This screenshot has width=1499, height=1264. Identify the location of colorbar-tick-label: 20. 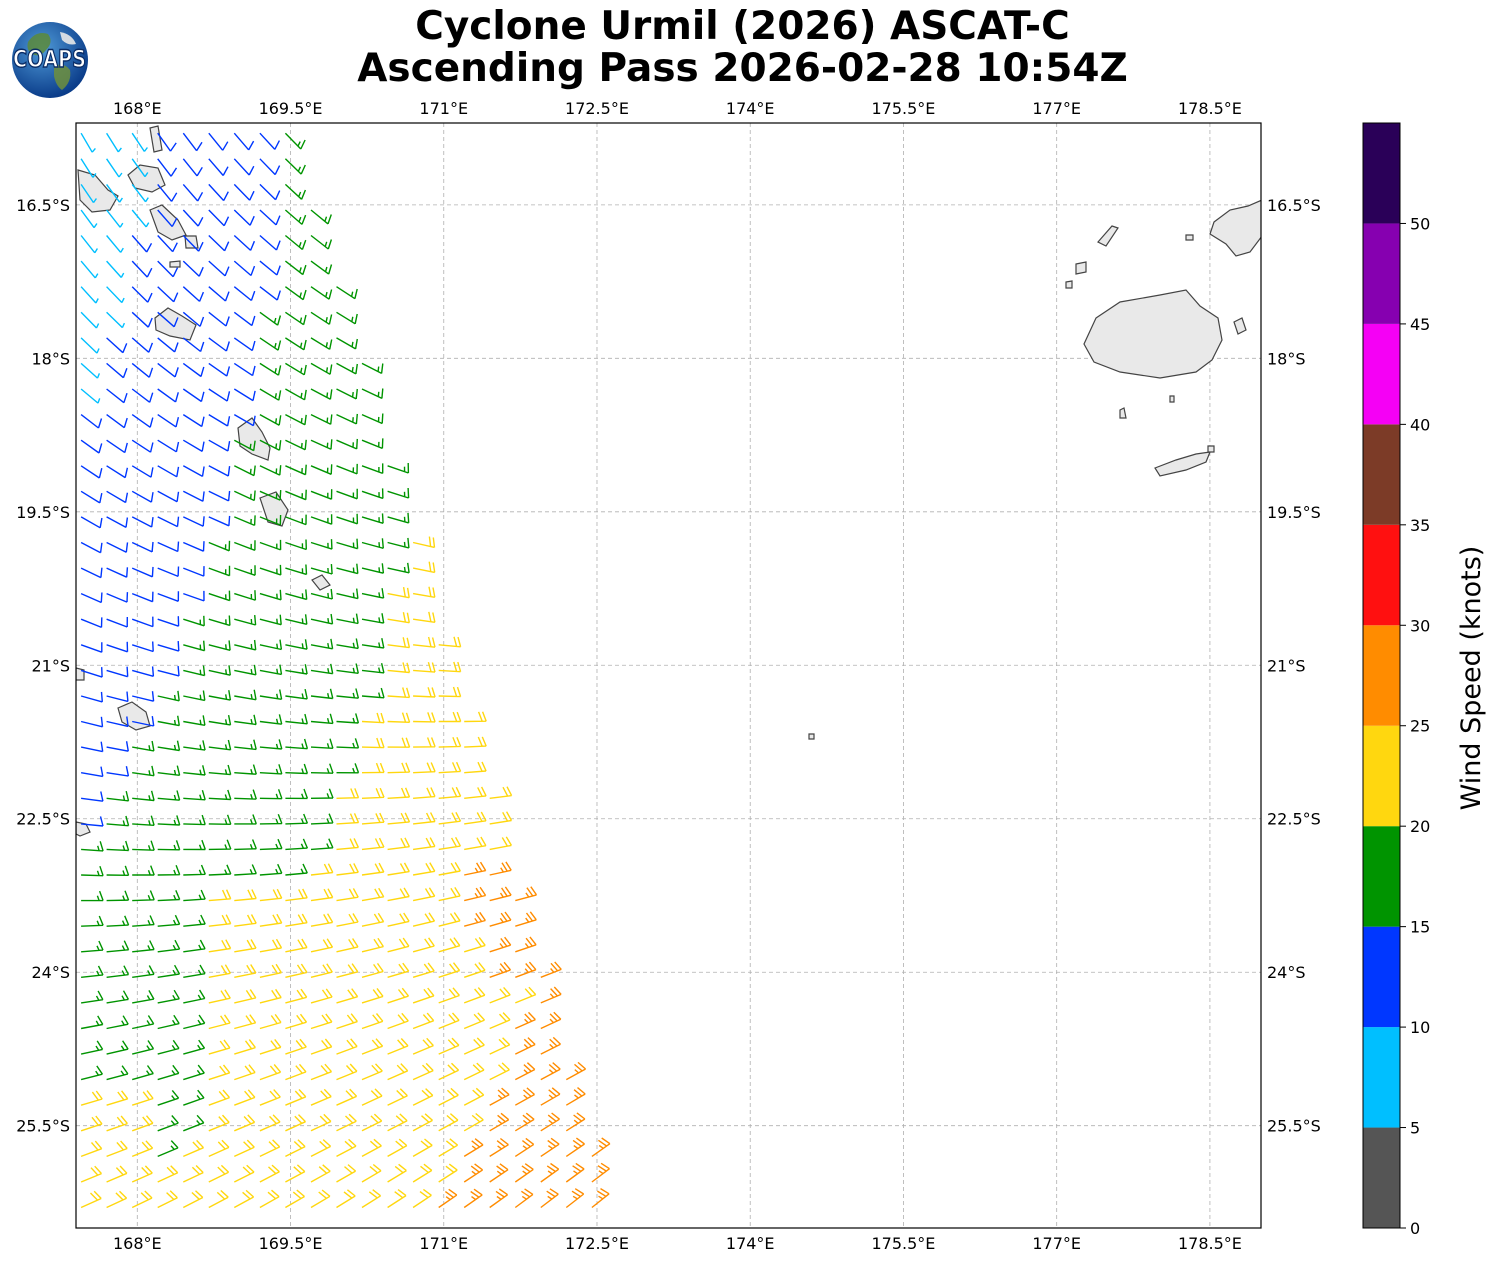
(1420, 826).